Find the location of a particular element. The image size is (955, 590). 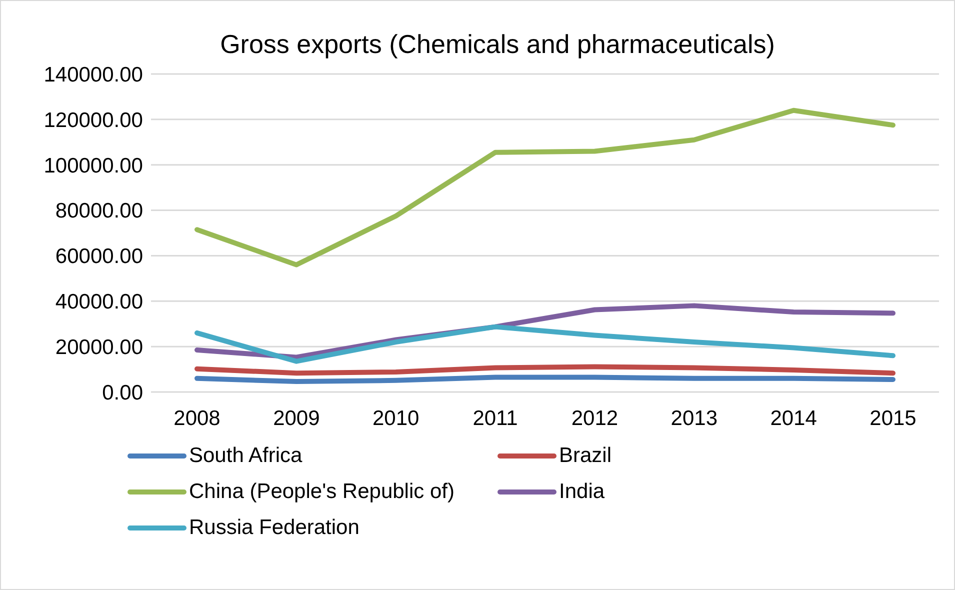

legend-label: India is located at coordinates (582, 492).